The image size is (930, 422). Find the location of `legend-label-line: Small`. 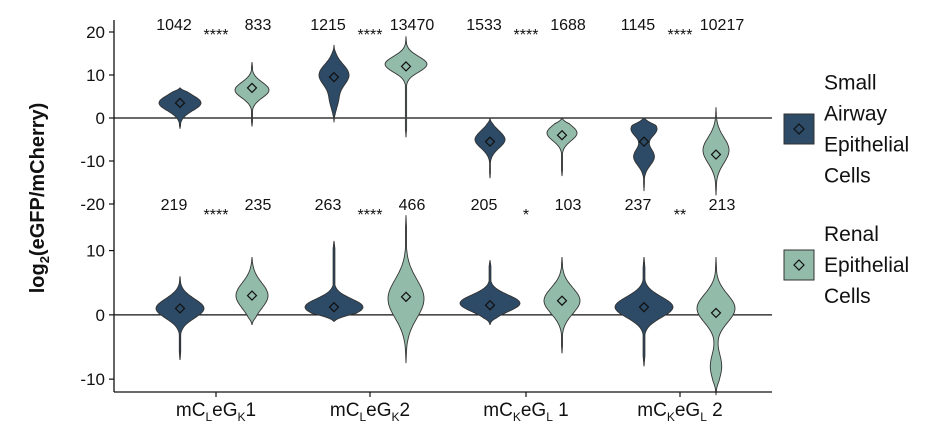

legend-label-line: Small is located at coordinates (850, 83).